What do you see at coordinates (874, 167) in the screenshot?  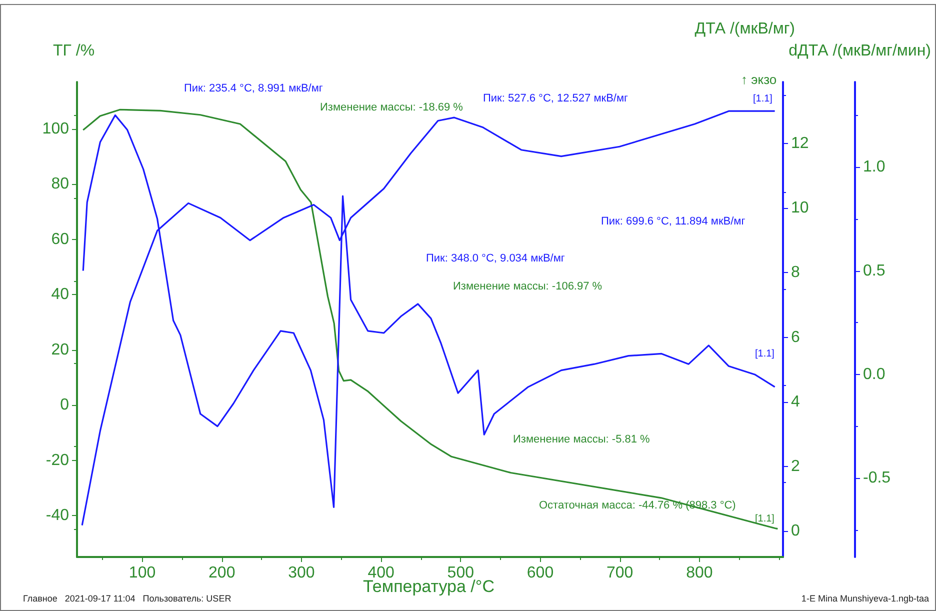 I see `y3-tick-label: 1.0` at bounding box center [874, 167].